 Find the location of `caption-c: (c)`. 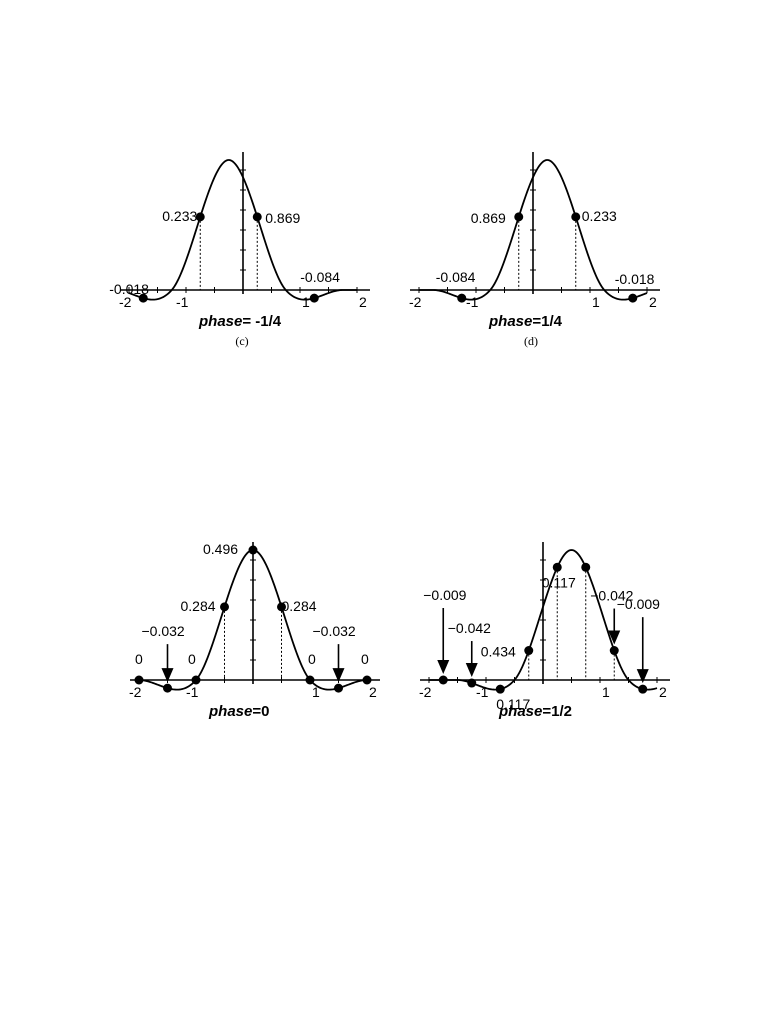

caption-c: (c) is located at coordinates (242, 341).